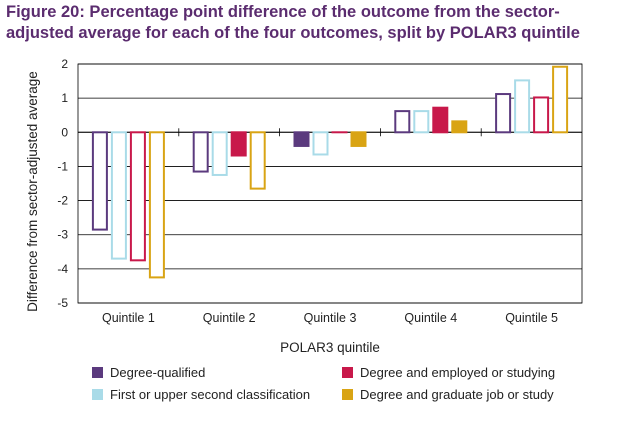 This screenshot has height=435, width=627. I want to click on y-tick-label: 1, so click(64, 98).